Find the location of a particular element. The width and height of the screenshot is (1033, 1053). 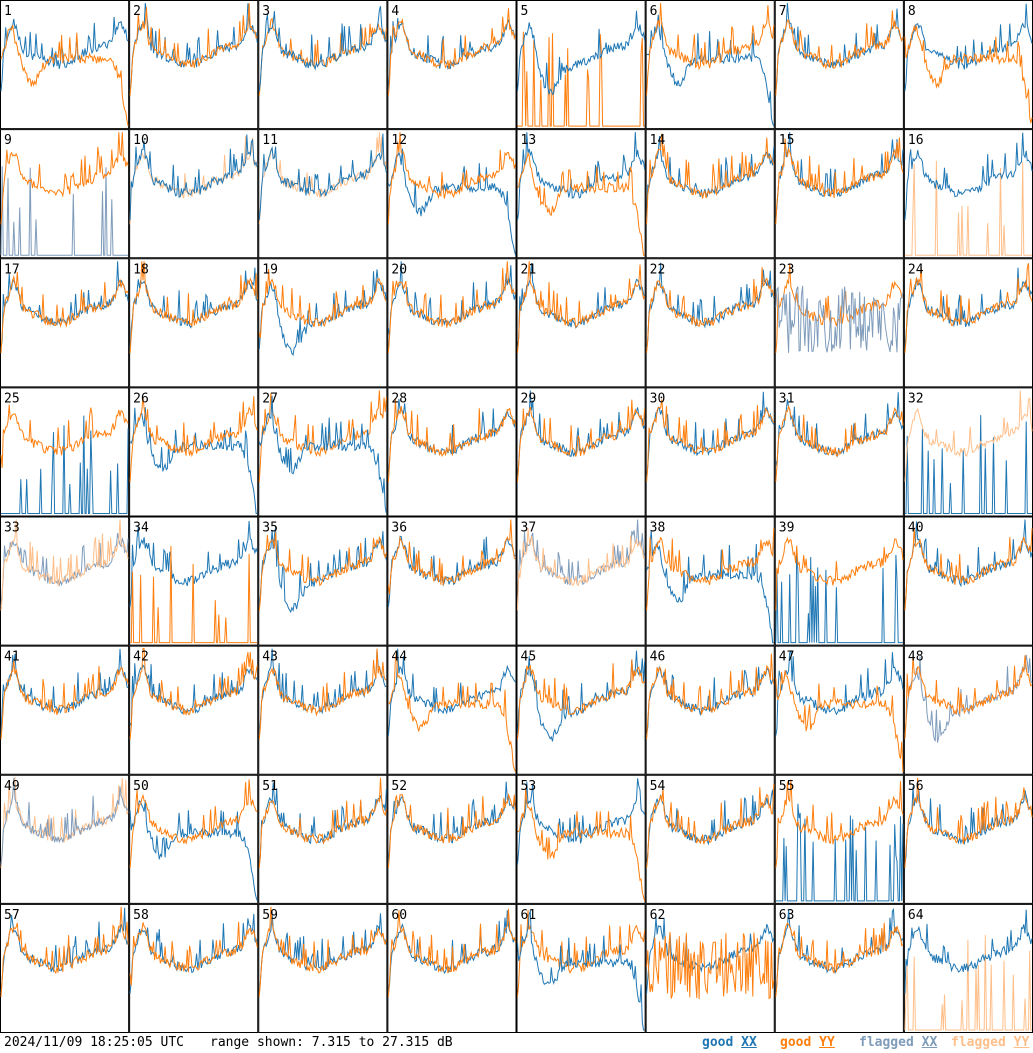

panel-label: 37 is located at coordinates (529, 528).